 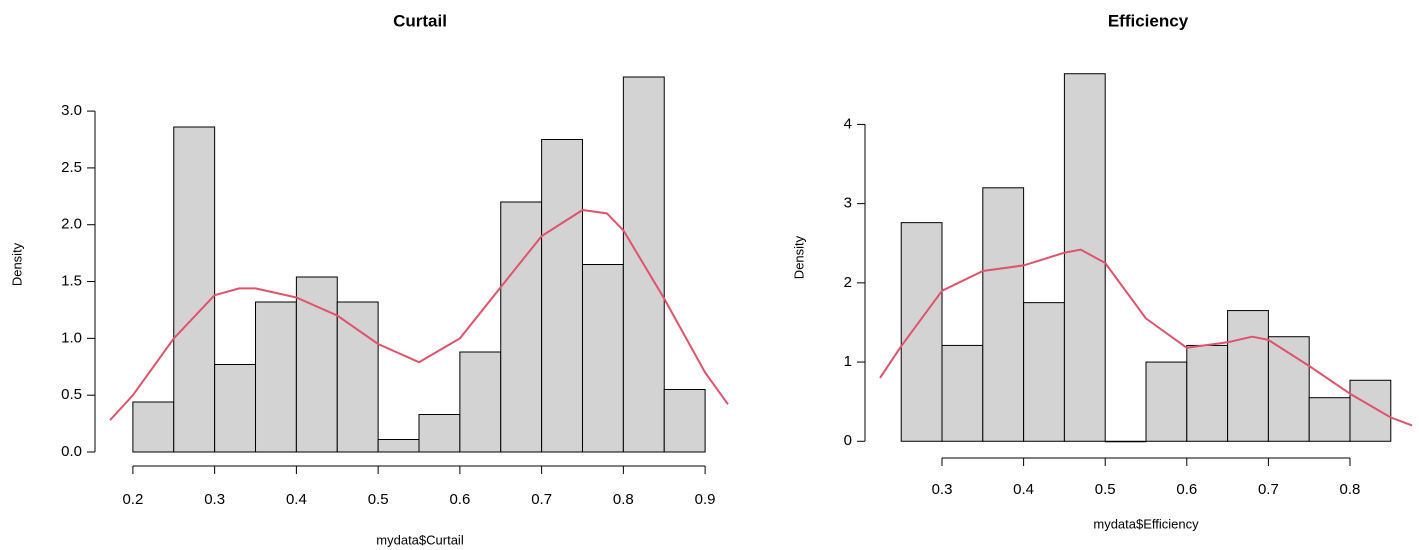 What do you see at coordinates (420, 539) in the screenshot?
I see `x-axis-title: mydata$Curtail` at bounding box center [420, 539].